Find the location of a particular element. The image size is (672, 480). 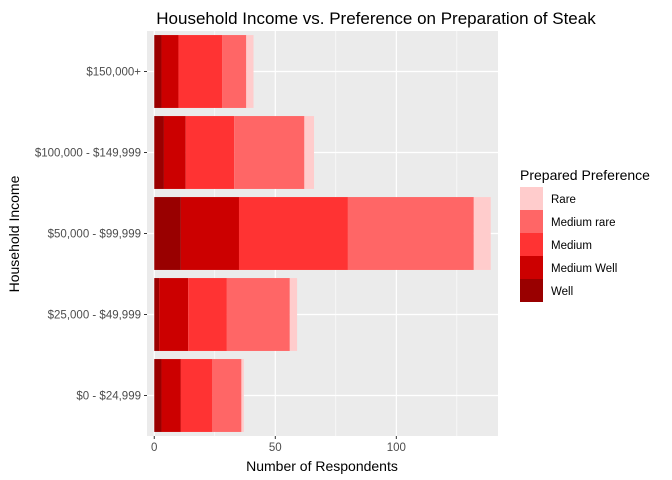

legend-label: Medium rare is located at coordinates (583, 223).